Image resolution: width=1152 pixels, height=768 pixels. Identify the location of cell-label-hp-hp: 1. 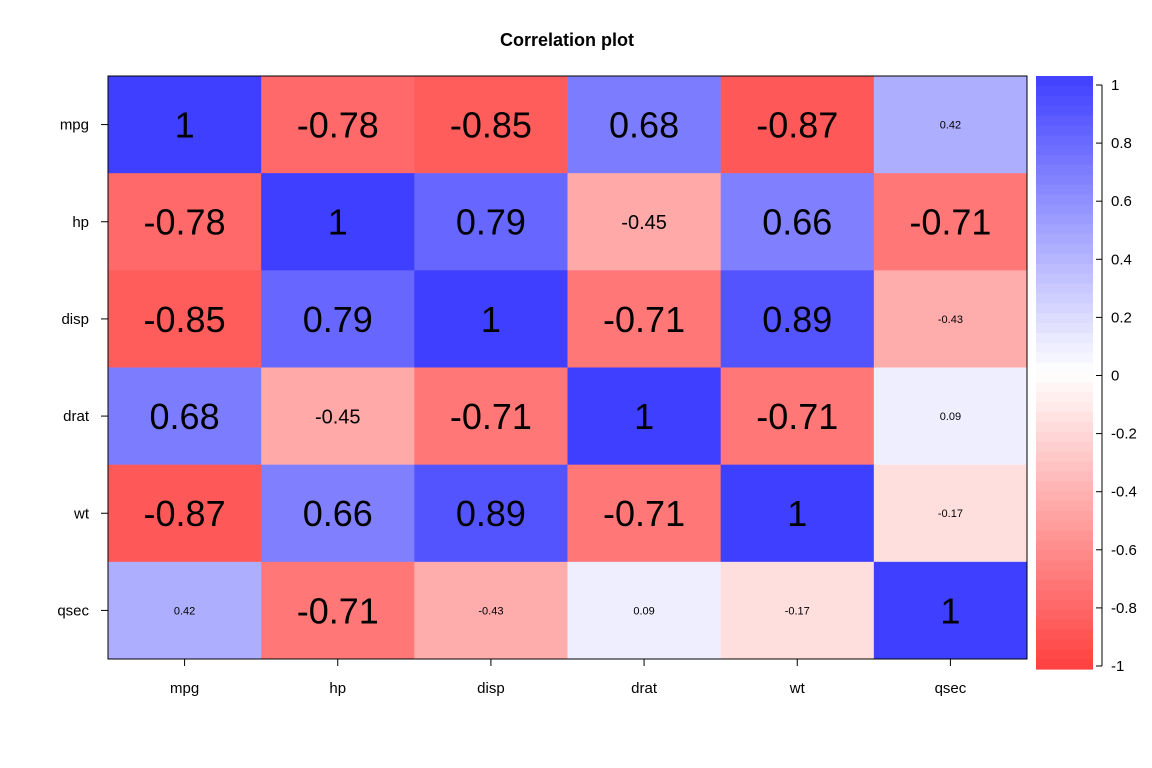
(338, 222).